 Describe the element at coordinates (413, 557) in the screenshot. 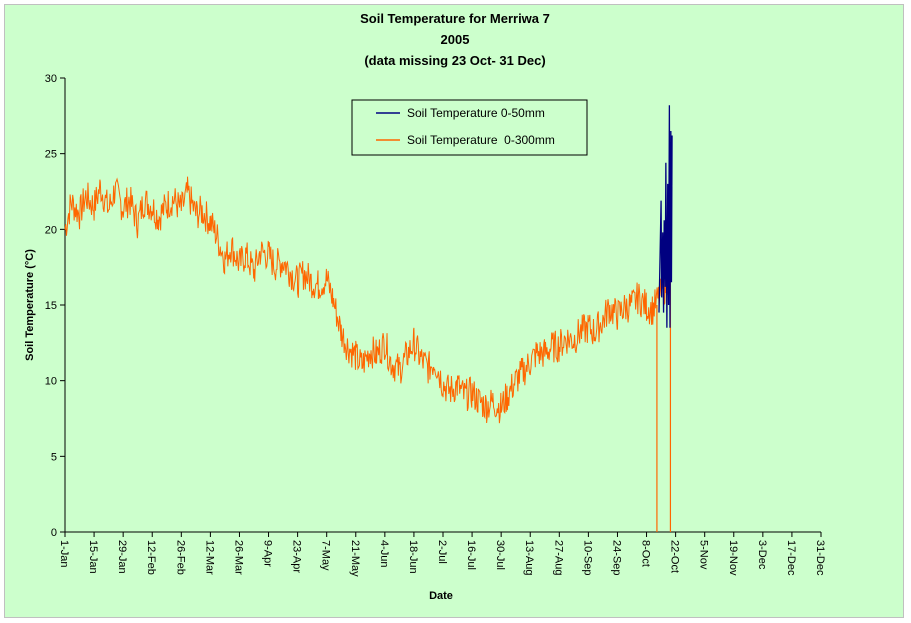

I see `x-tick-label: 18-Jun` at that location.